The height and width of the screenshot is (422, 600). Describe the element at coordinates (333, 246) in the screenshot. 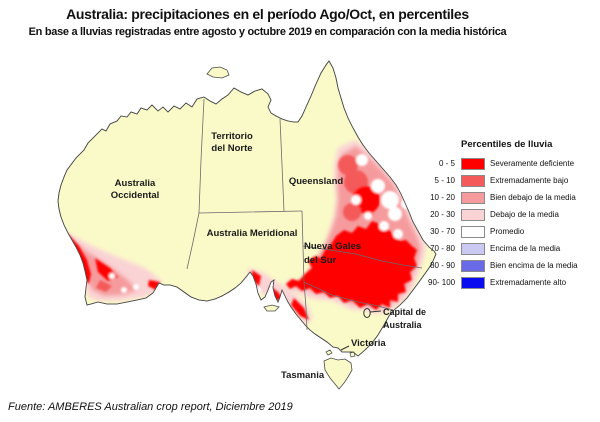

I see `label-new-south-wales-1: Nueva Gales` at that location.